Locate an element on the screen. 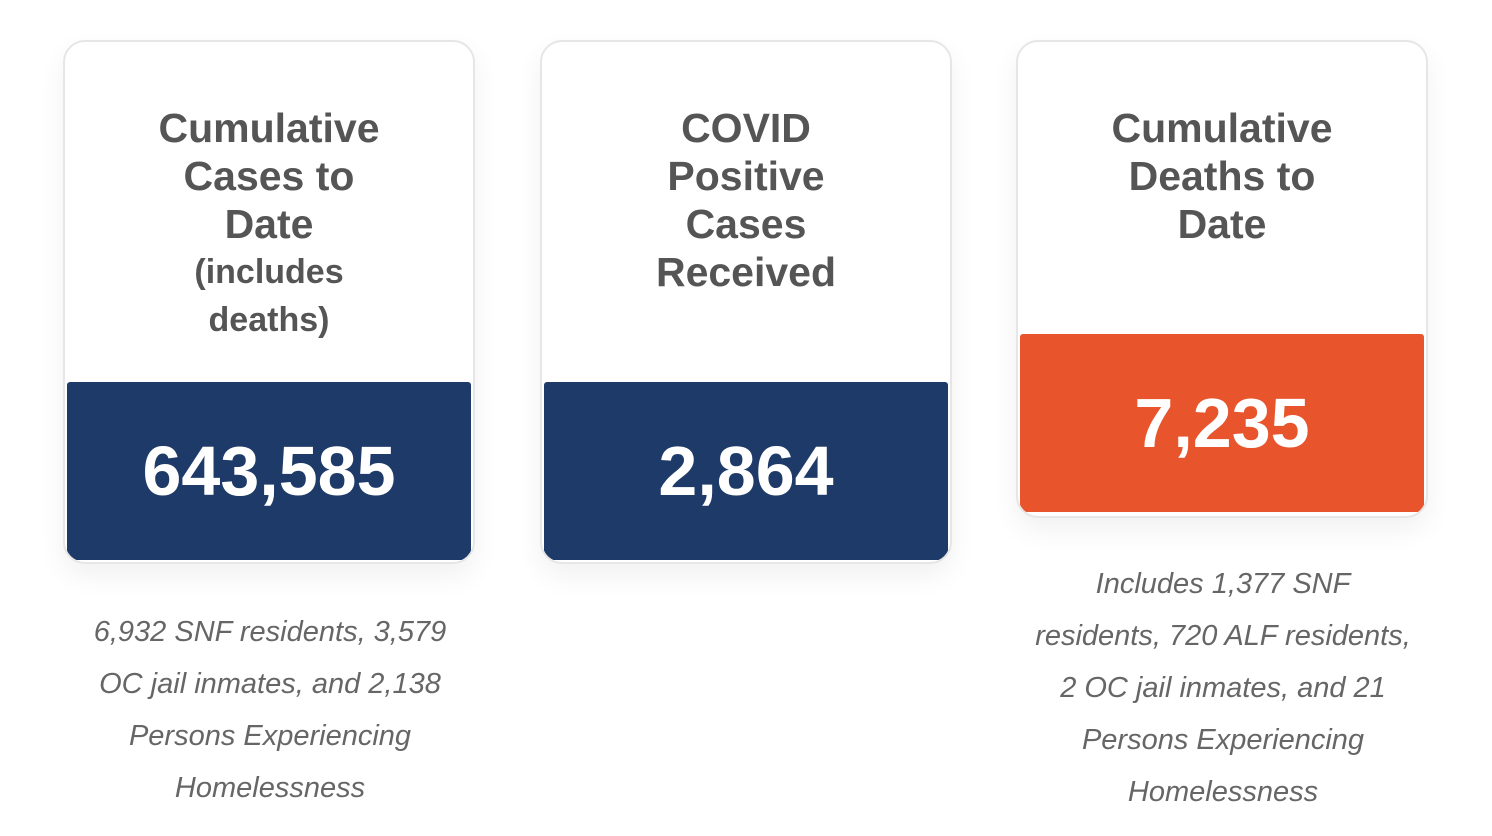 This screenshot has width=1492, height=836. note-line: OC jail inmates, and 2,138 is located at coordinates (270, 684).